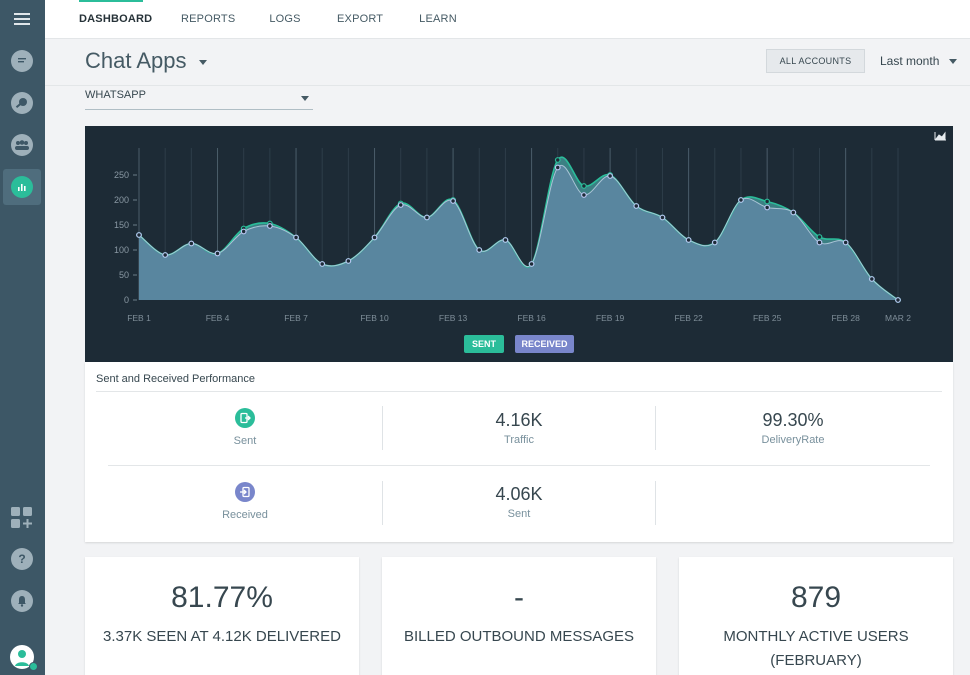 This screenshot has width=970, height=675. I want to click on sidebar-item-conversations, so click(22, 61).